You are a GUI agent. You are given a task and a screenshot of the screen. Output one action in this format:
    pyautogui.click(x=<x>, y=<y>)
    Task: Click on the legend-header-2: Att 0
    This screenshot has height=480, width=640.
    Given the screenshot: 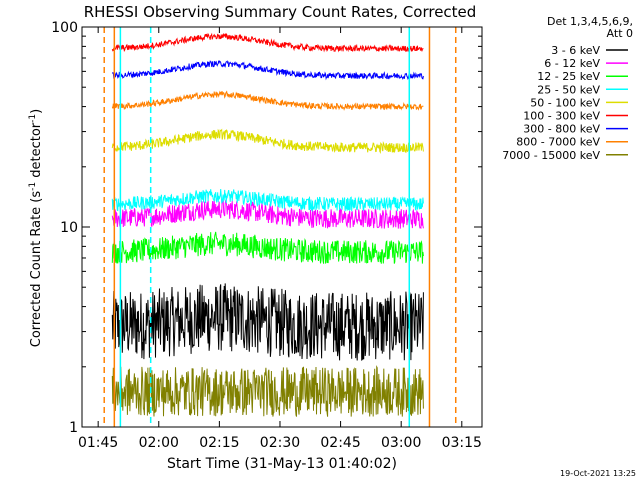 What is the action you would take?
    pyautogui.click(x=620, y=33)
    